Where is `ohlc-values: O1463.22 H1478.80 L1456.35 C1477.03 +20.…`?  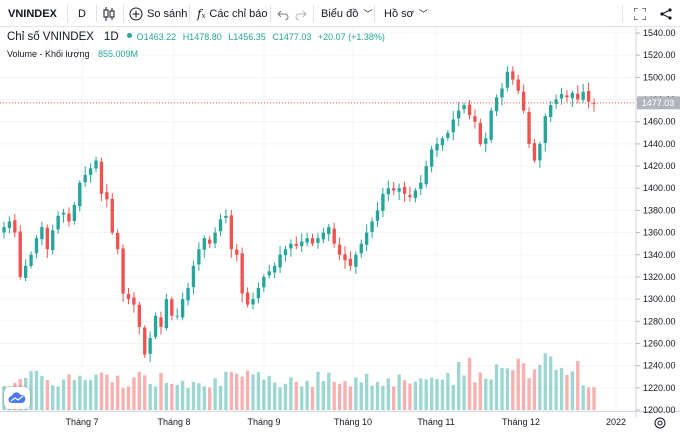 ohlc-values: O1463.22 H1478.80 L1456.35 C1477.03 +20.… is located at coordinates (263, 37).